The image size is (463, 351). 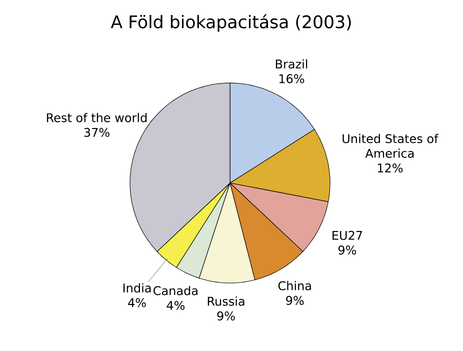 I want to click on slice-label: China, so click(x=294, y=285).